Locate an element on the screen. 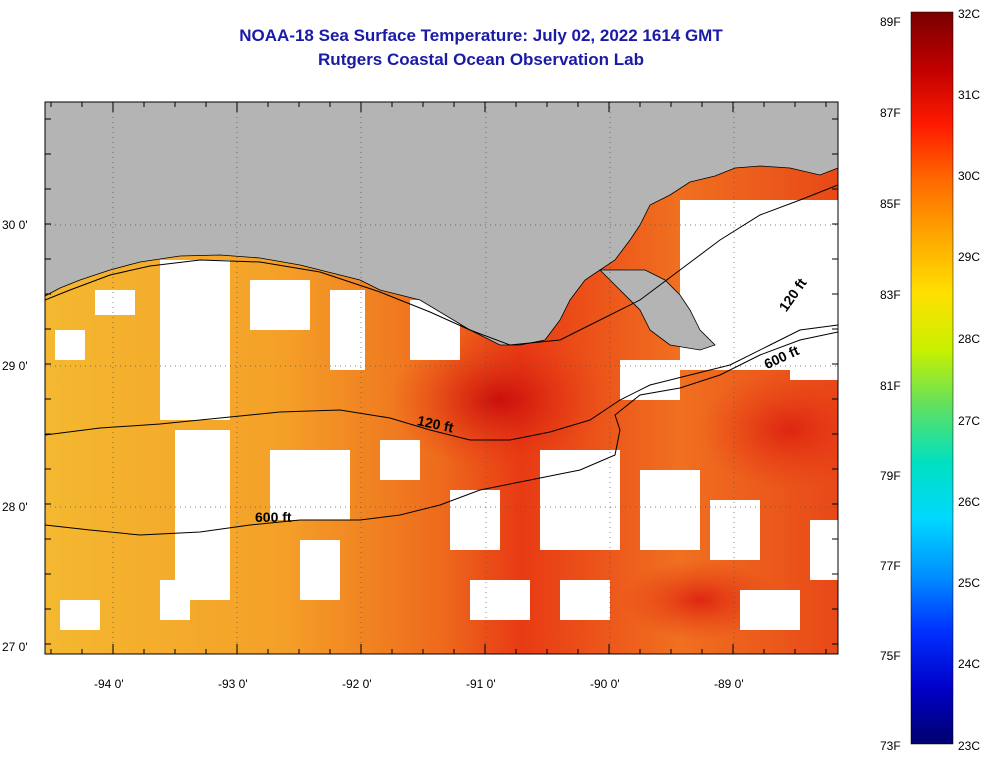  lat-tick-label: 29 0' is located at coordinates (15, 366).